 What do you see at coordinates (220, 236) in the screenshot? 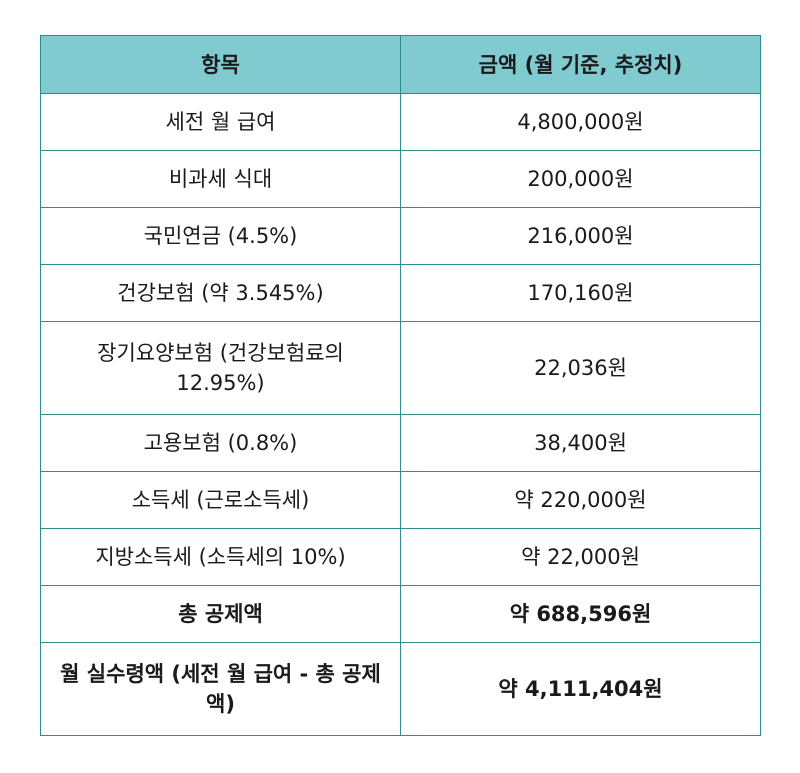
I see `row-item-national-pension: 국민연금 (4.5%)` at bounding box center [220, 236].